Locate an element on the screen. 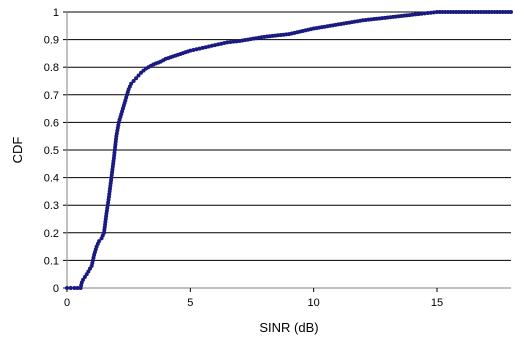  x-tick-label: 15 is located at coordinates (437, 303).